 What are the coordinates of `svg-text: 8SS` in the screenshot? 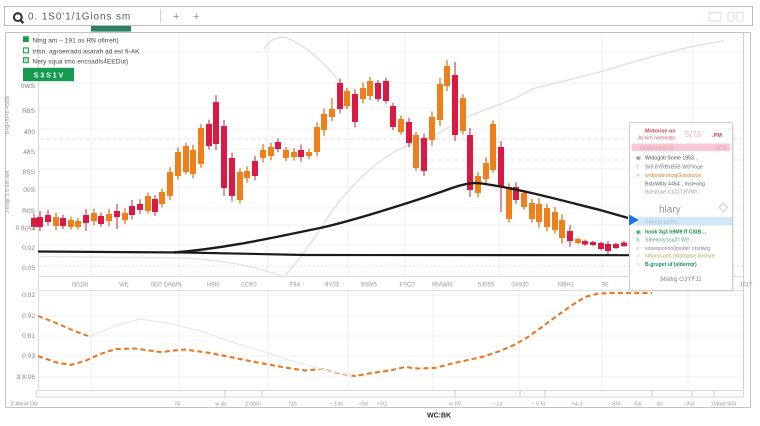 It's located at (29, 172).